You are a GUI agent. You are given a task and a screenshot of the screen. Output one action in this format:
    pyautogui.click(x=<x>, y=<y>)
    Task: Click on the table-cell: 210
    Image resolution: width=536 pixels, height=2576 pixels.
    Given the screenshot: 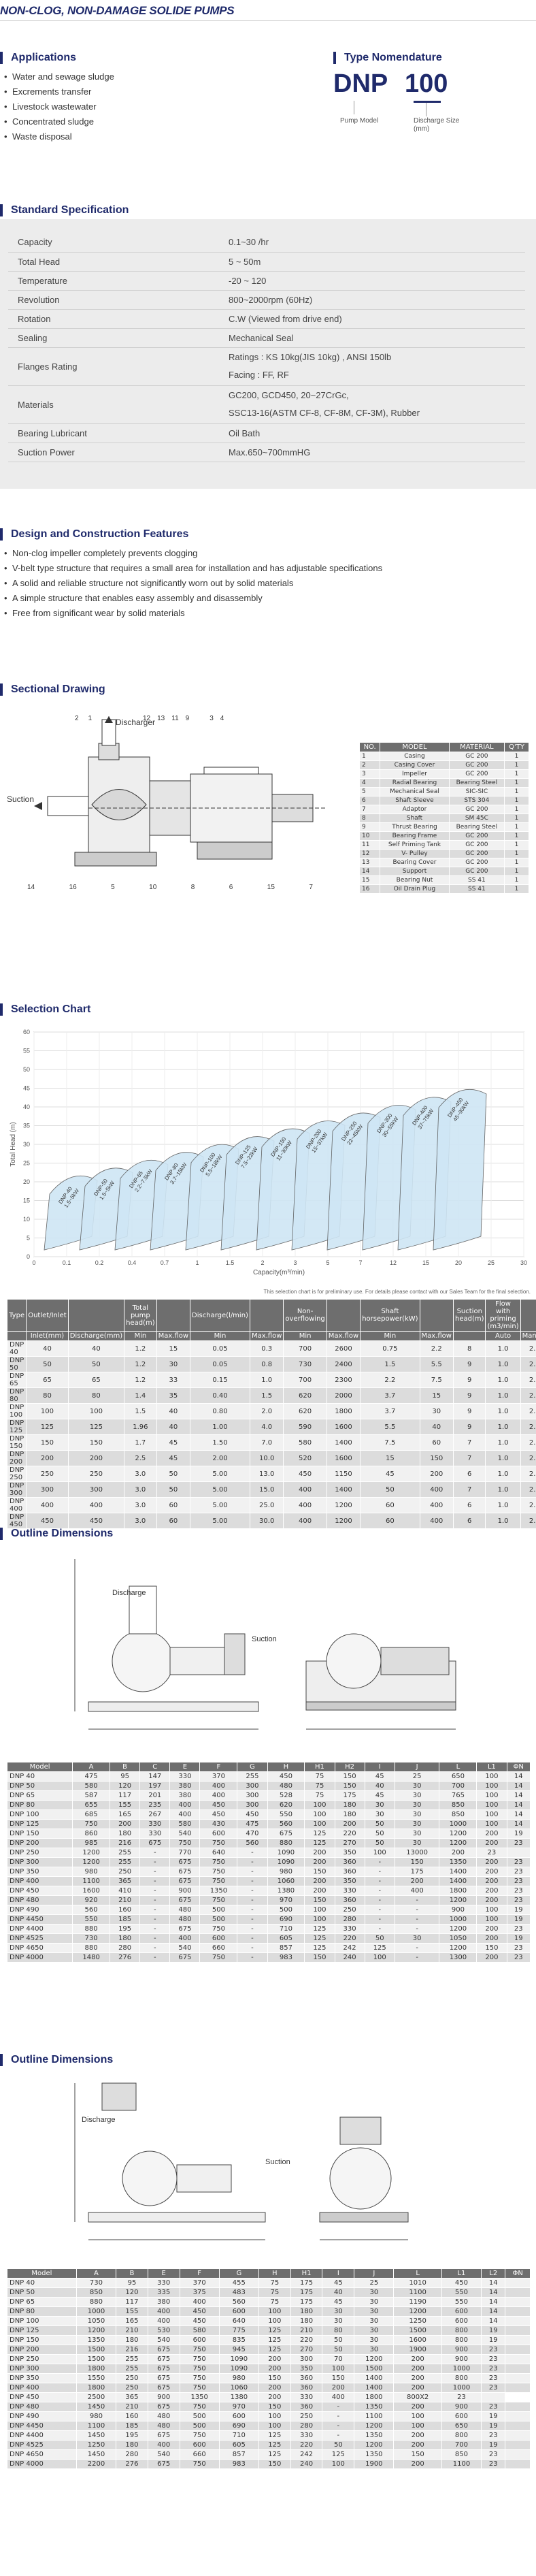 What is the action you would take?
    pyautogui.click(x=306, y=2331)
    